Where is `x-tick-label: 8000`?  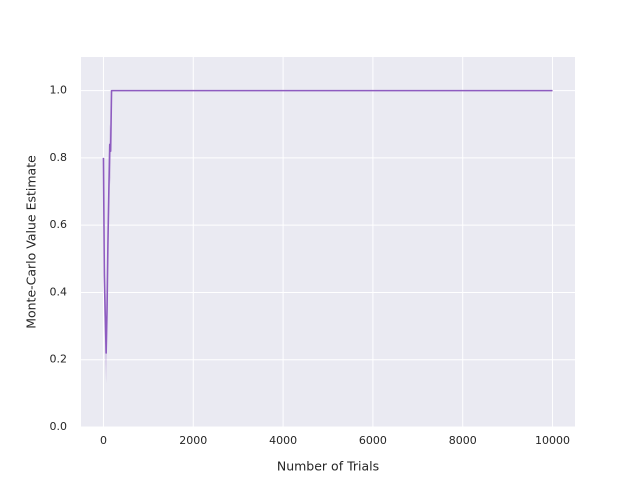 x-tick-label: 8000 is located at coordinates (463, 440).